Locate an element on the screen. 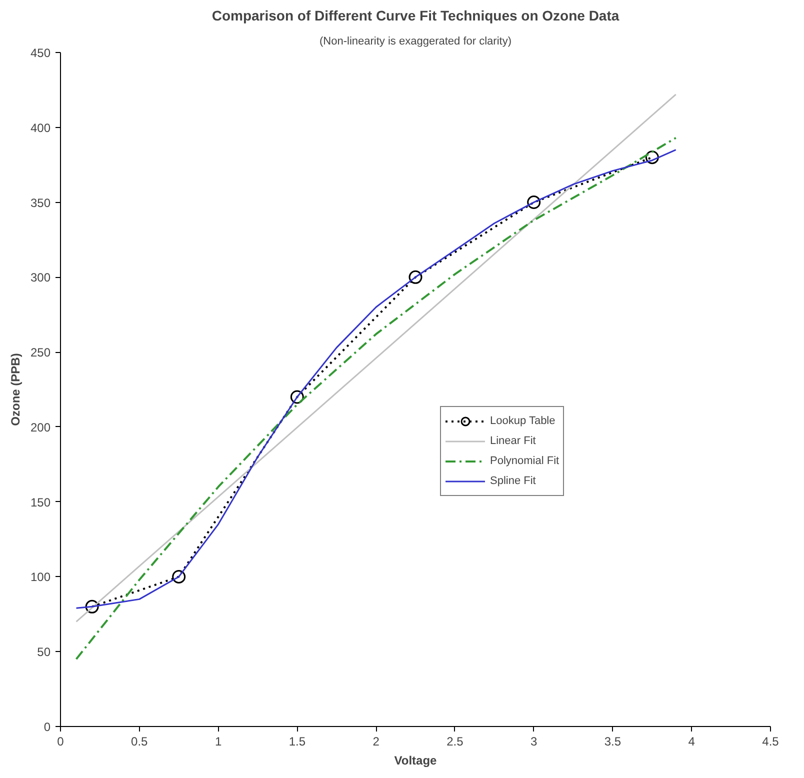 The width and height of the screenshot is (804, 778). y-tick-label: 250 is located at coordinates (40, 353).